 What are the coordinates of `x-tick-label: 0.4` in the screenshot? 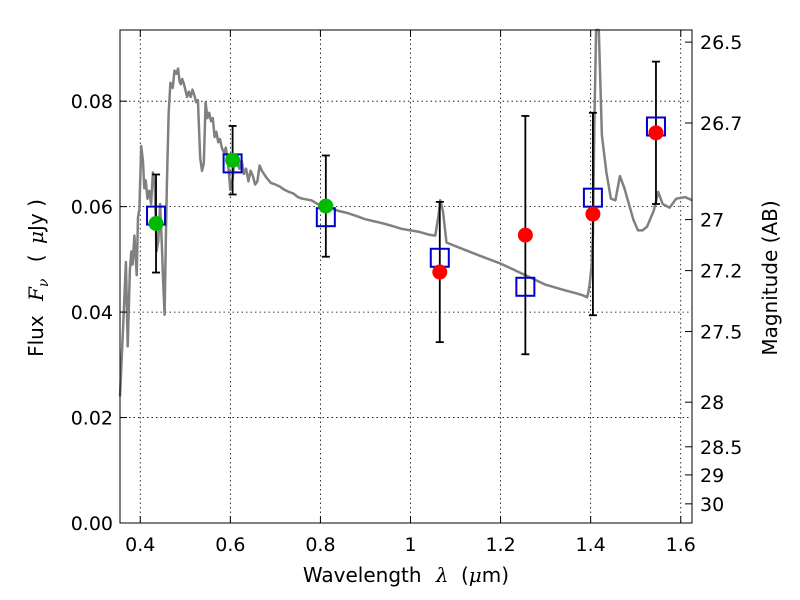 It's located at (140, 545).